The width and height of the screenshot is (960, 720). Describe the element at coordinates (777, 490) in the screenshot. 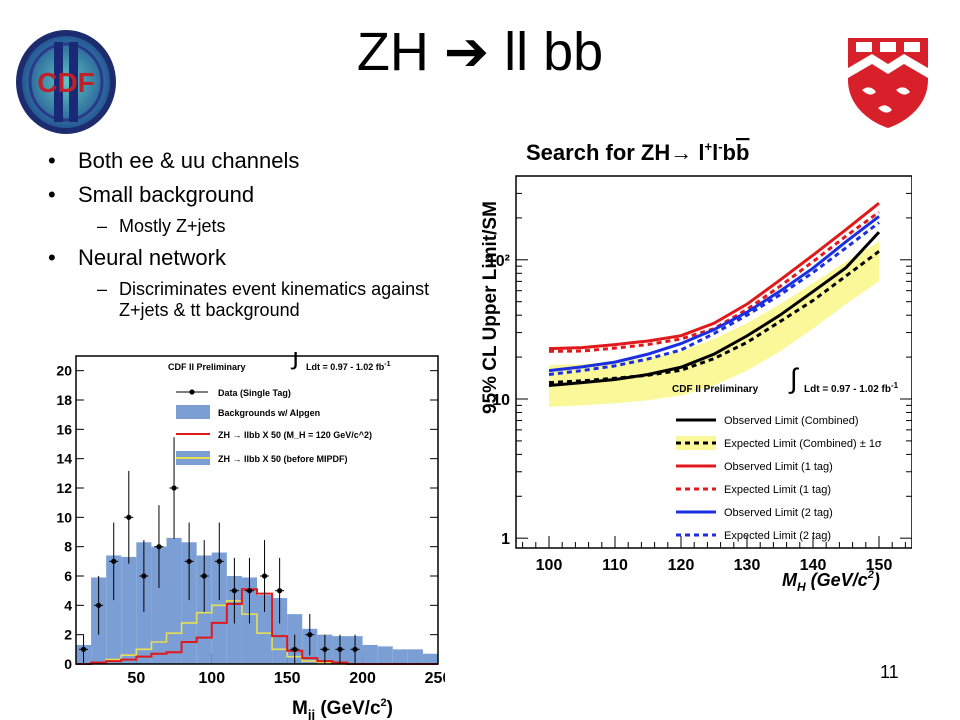

I see `legend-label: Expected Limit (1 tag)` at that location.